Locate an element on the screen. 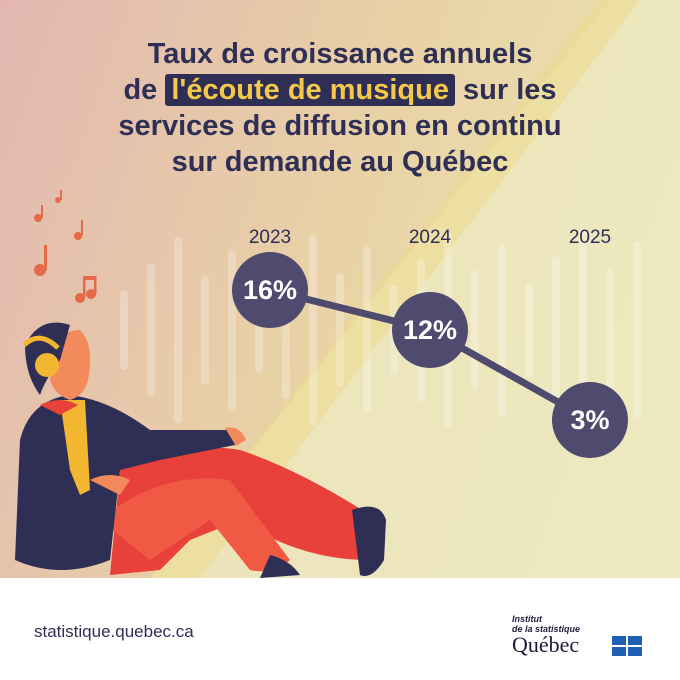 The width and height of the screenshot is (680, 680). value-label: 3% is located at coordinates (589, 420).